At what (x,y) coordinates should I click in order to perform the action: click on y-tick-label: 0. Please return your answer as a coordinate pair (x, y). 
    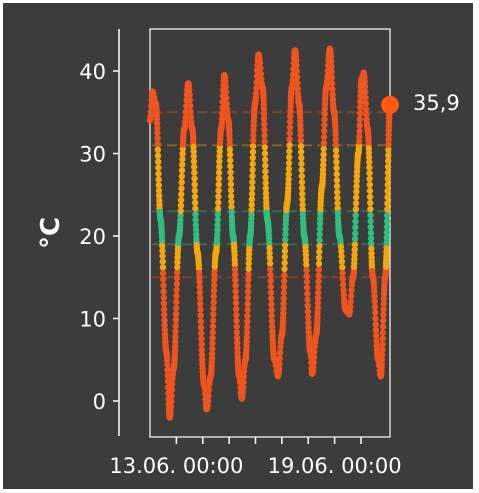
    Looking at the image, I should click on (99, 402).